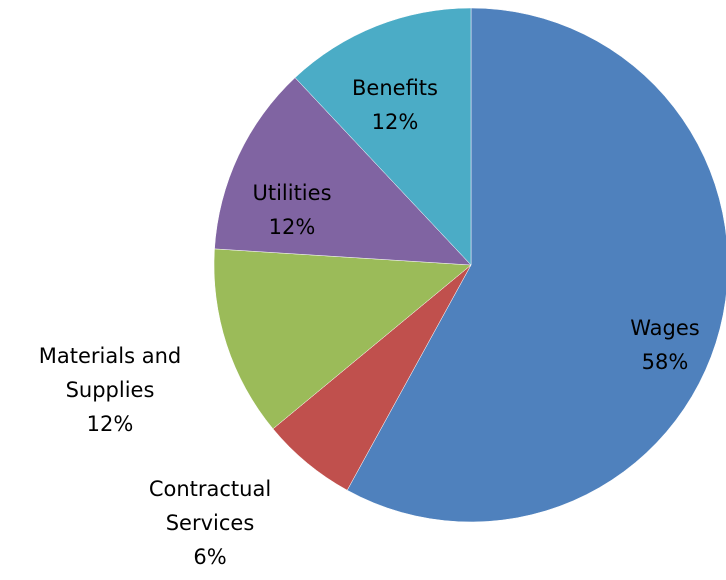  I want to click on slice-label: Utilities 12%, so click(292, 210).